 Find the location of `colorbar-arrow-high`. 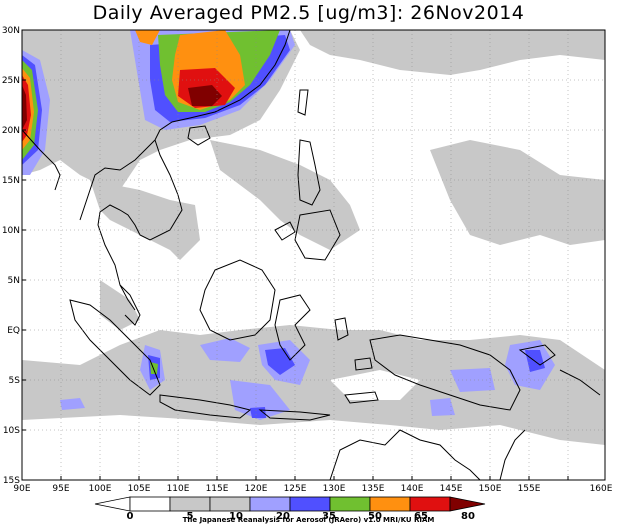

colorbar-arrow-high is located at coordinates (467, 504).